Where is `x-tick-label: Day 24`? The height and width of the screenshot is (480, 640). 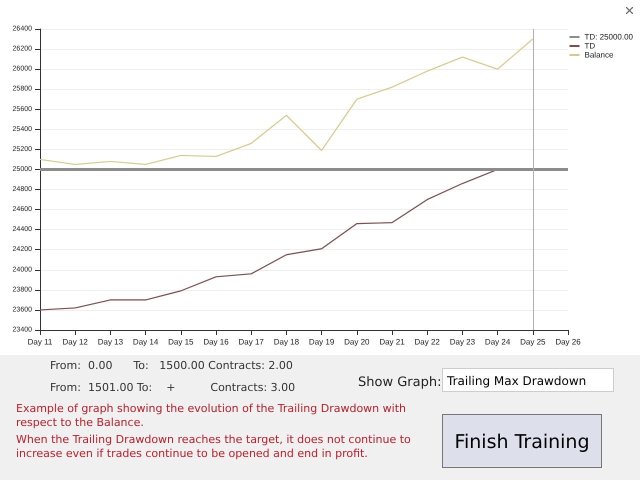 x-tick-label: Day 24 is located at coordinates (497, 342).